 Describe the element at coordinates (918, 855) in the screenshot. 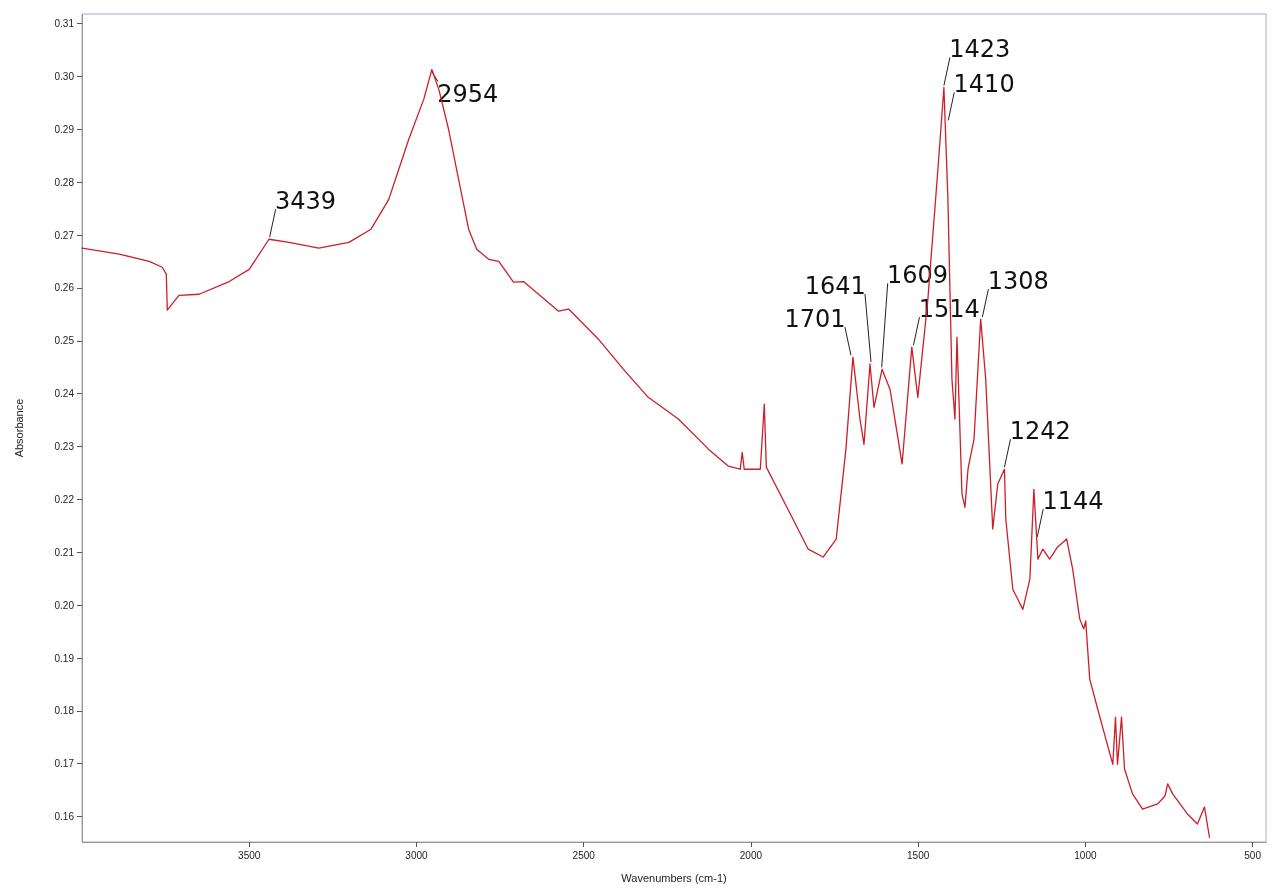

I see `x-tick-label: 1500` at that location.